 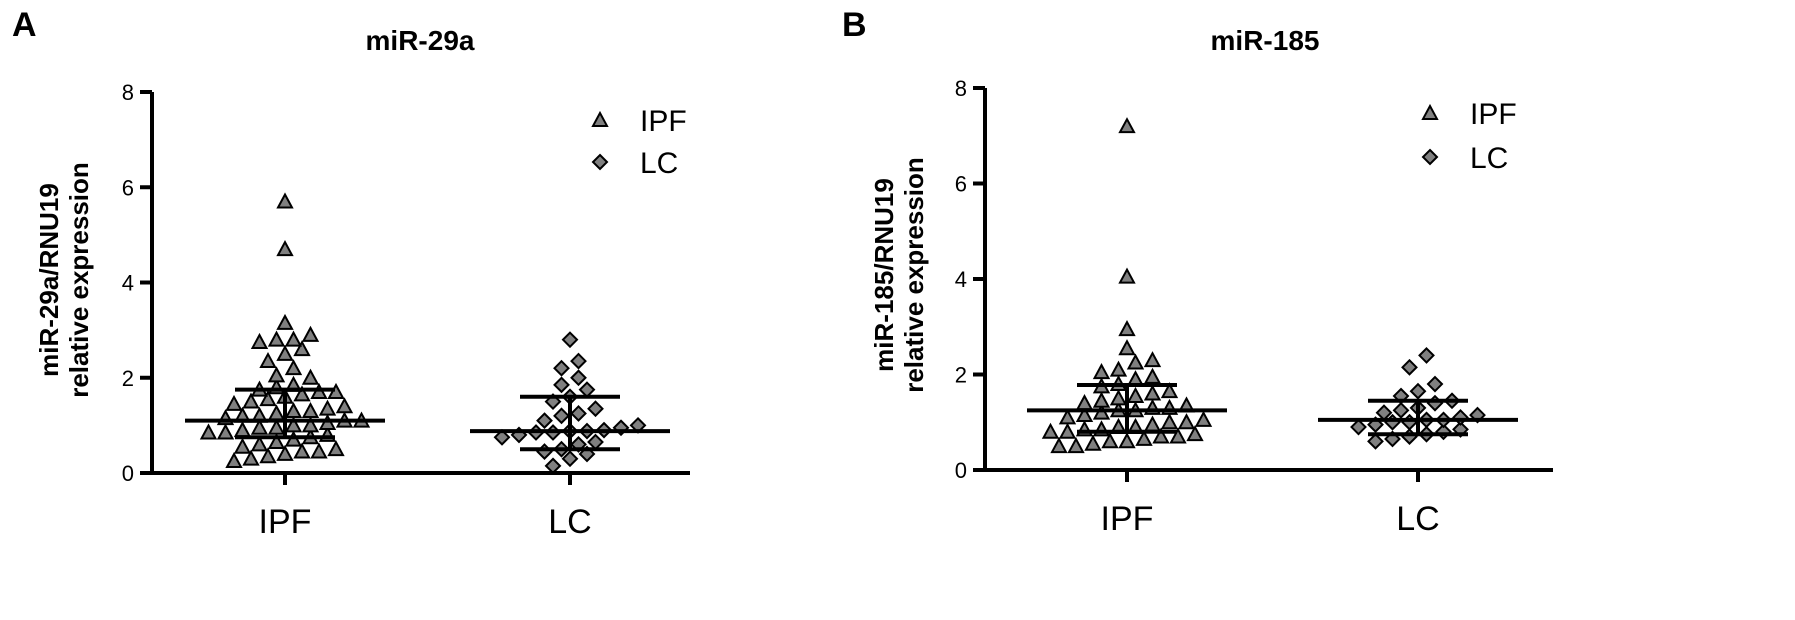 What do you see at coordinates (49, 280) in the screenshot?
I see `y-axis-label-a-line1: miR-29a/RNU19` at bounding box center [49, 280].